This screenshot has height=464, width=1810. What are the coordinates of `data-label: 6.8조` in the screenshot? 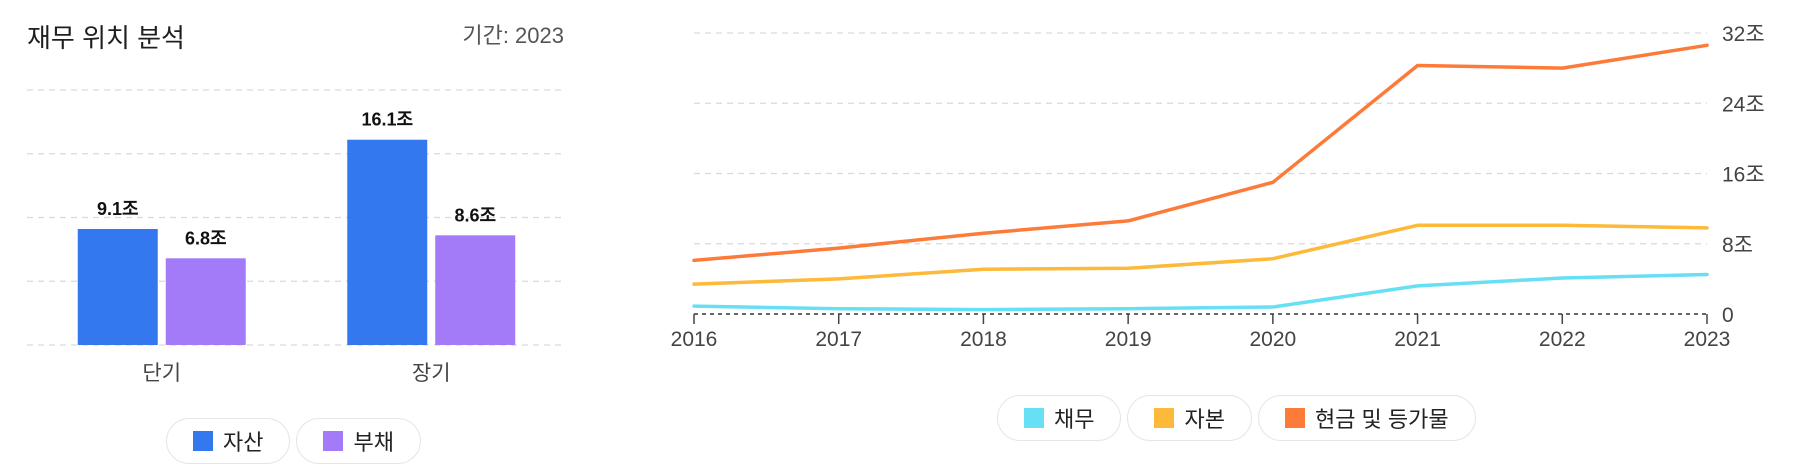 It's located at (206, 238).